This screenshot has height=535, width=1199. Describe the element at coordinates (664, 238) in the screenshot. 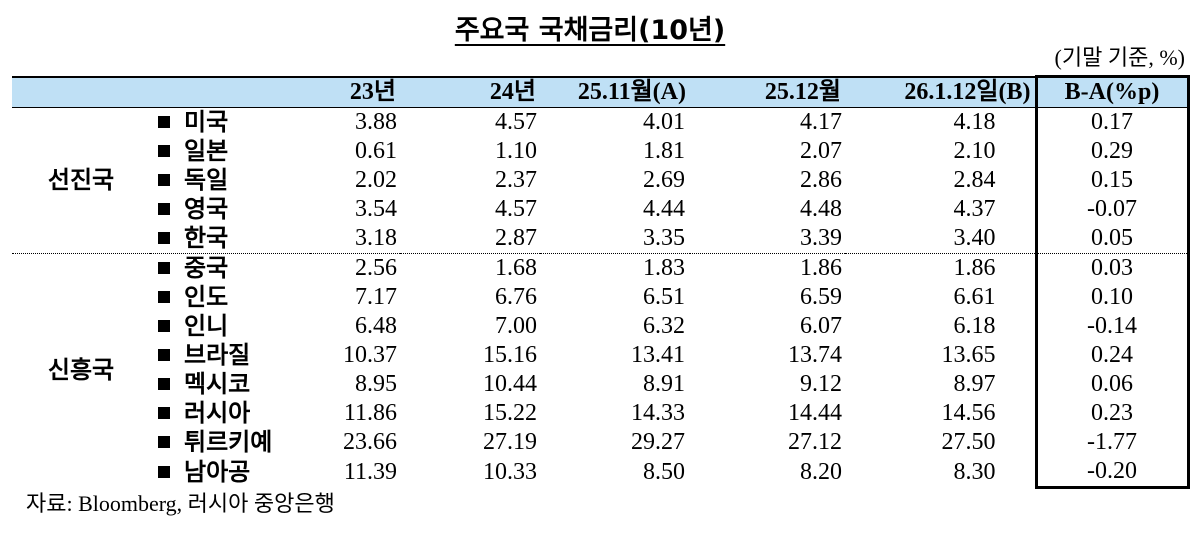

I see `value-cell: 3.35` at that location.